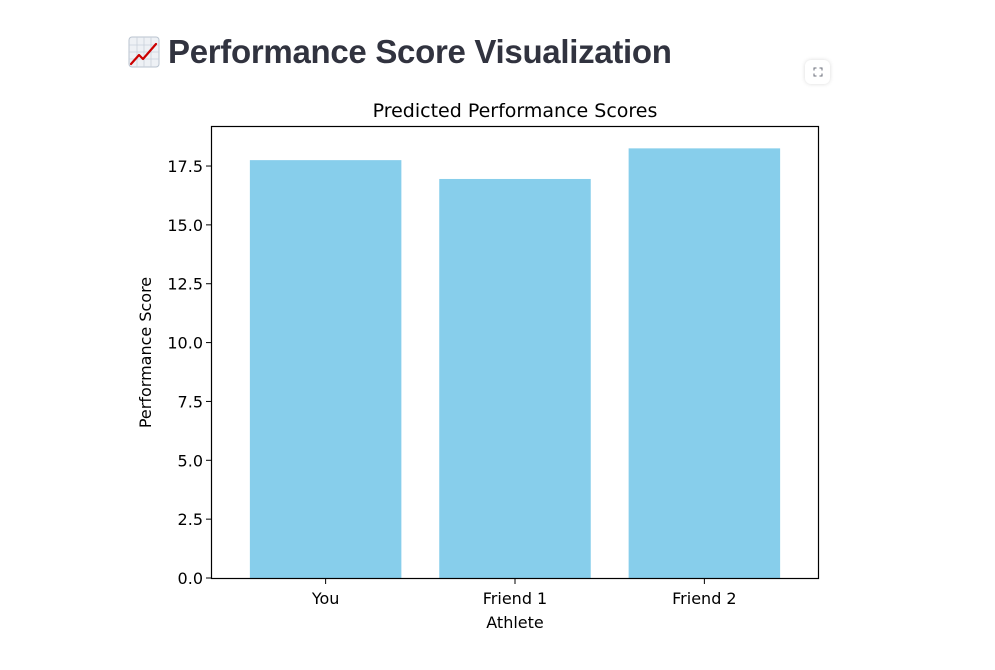 Image resolution: width=995 pixels, height=670 pixels. Describe the element at coordinates (420, 51) in the screenshot. I see `page-title: Performance Score Visualization` at that location.